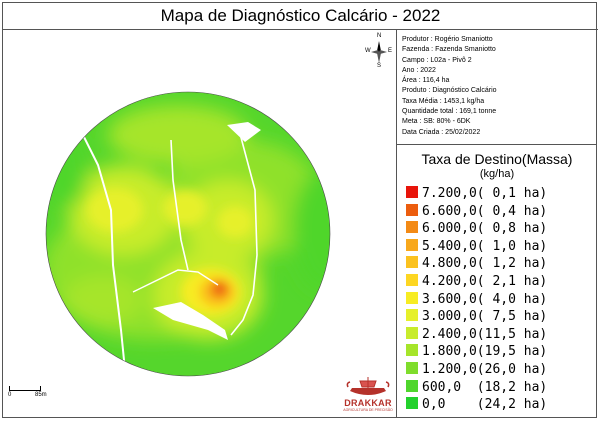  What do you see at coordinates (447, 39) in the screenshot?
I see `info-produtor: Produtor : Rogério Smaniotto` at bounding box center [447, 39].